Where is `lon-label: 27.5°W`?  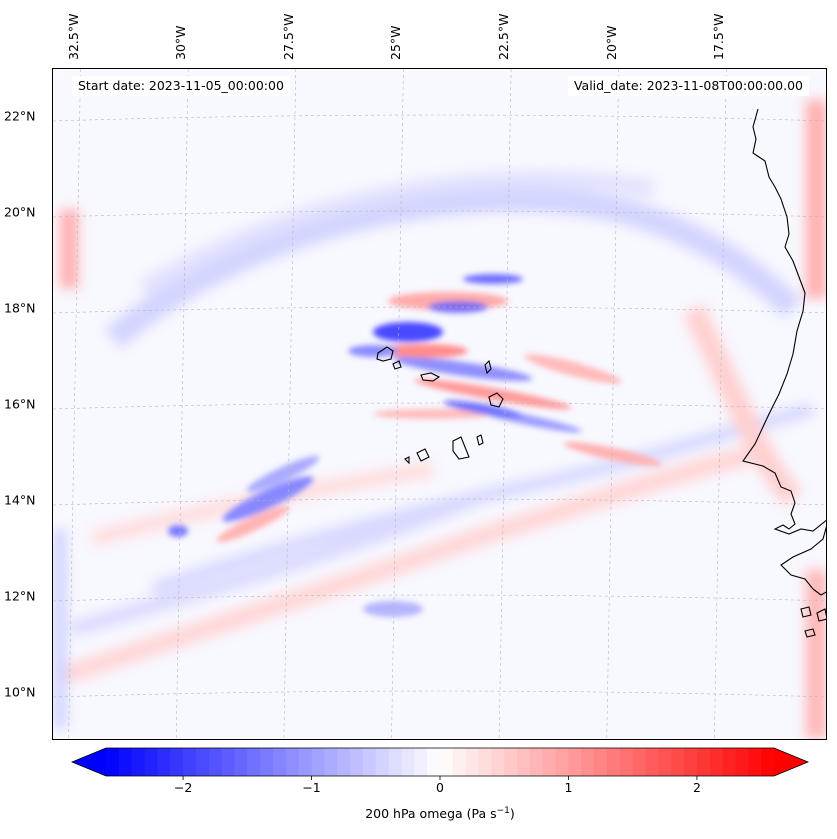 lon-label: 27.5°W is located at coordinates (288, 36).